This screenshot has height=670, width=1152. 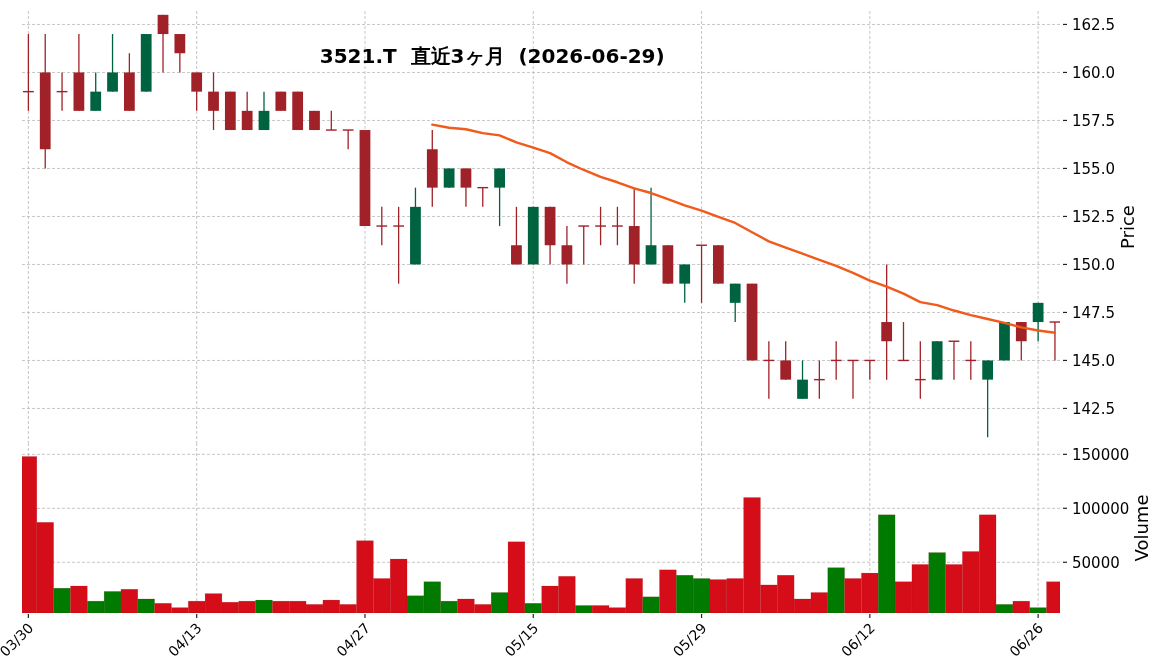 I want to click on y-tick-label: 50000, so click(x=1096, y=562).